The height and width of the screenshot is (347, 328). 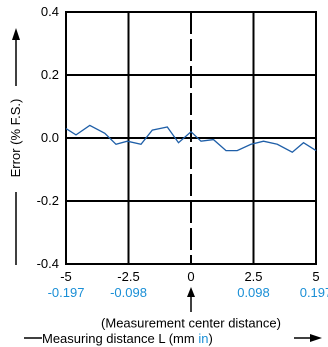 I want to click on y-axis-label-group: Error (% F.S.), so click(x=15, y=146).